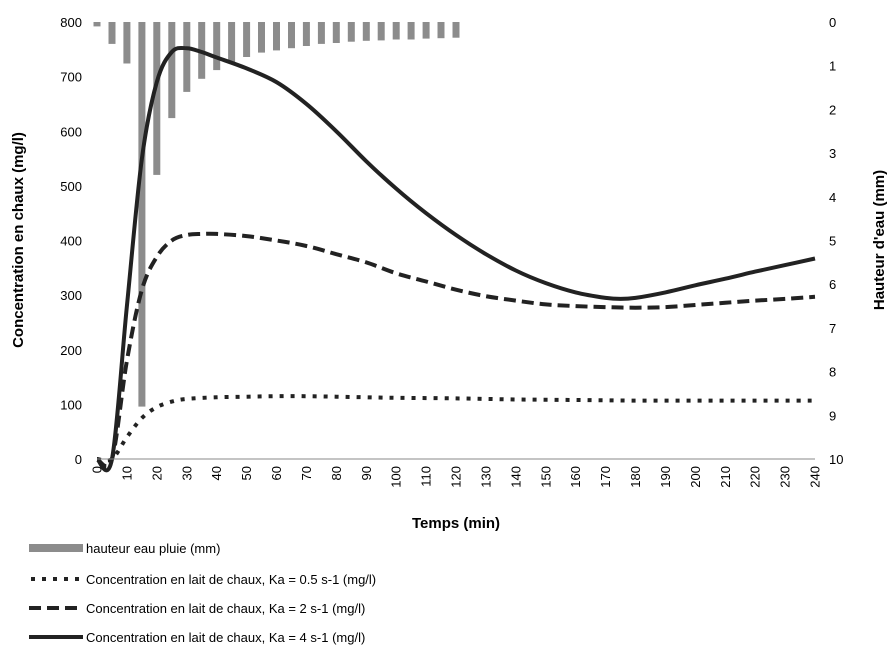 The height and width of the screenshot is (648, 889). What do you see at coordinates (815, 477) in the screenshot?
I see `x-tick-label-24: 240` at bounding box center [815, 477].